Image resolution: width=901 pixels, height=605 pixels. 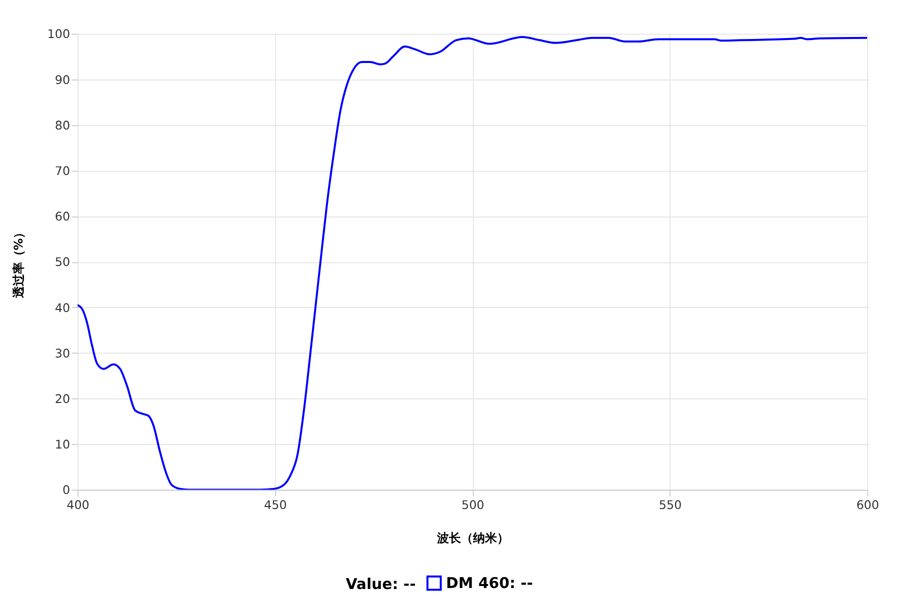 What do you see at coordinates (472, 537) in the screenshot?
I see `x-axis-title: 波长（纳米）` at bounding box center [472, 537].